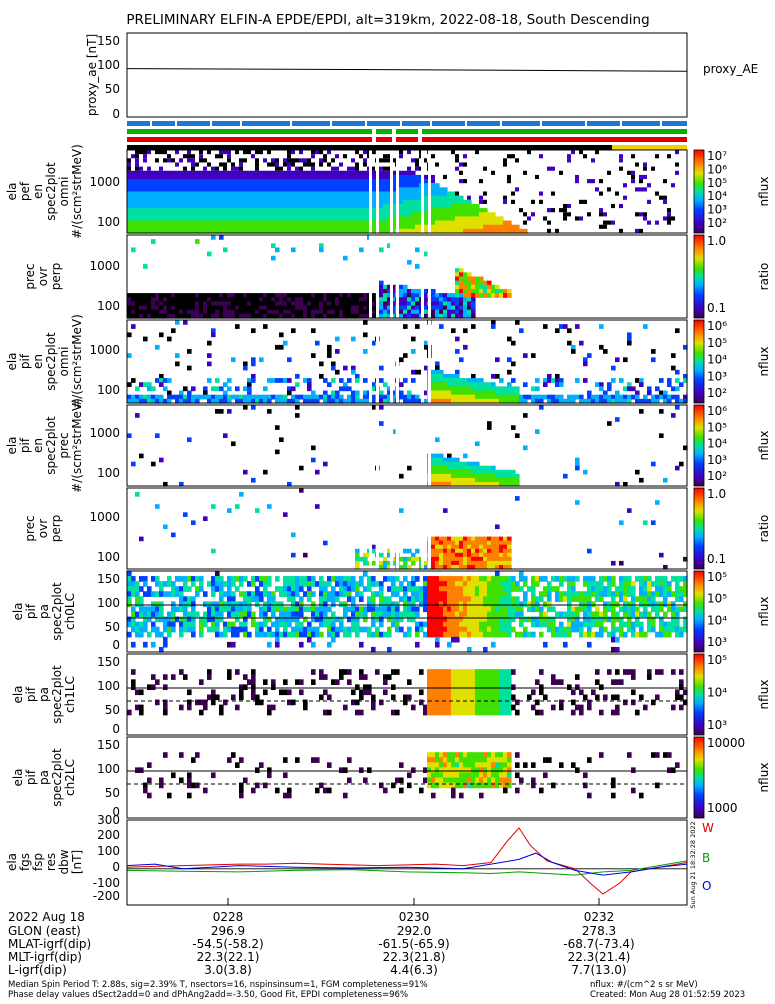 This screenshot has height=1004, width=775. I want to click on data-gap, so click(397, 276).